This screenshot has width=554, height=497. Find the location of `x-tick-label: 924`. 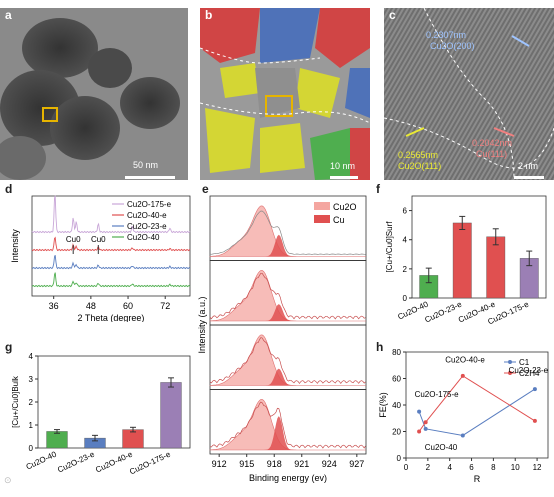

x-tick-label: 924 is located at coordinates (329, 464).